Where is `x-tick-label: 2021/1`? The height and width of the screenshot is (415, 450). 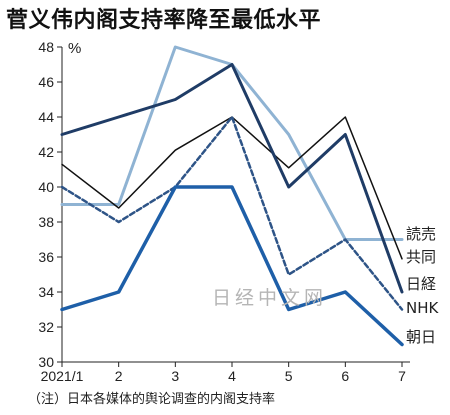 x-tick-label: 2021/1 is located at coordinates (62, 376).